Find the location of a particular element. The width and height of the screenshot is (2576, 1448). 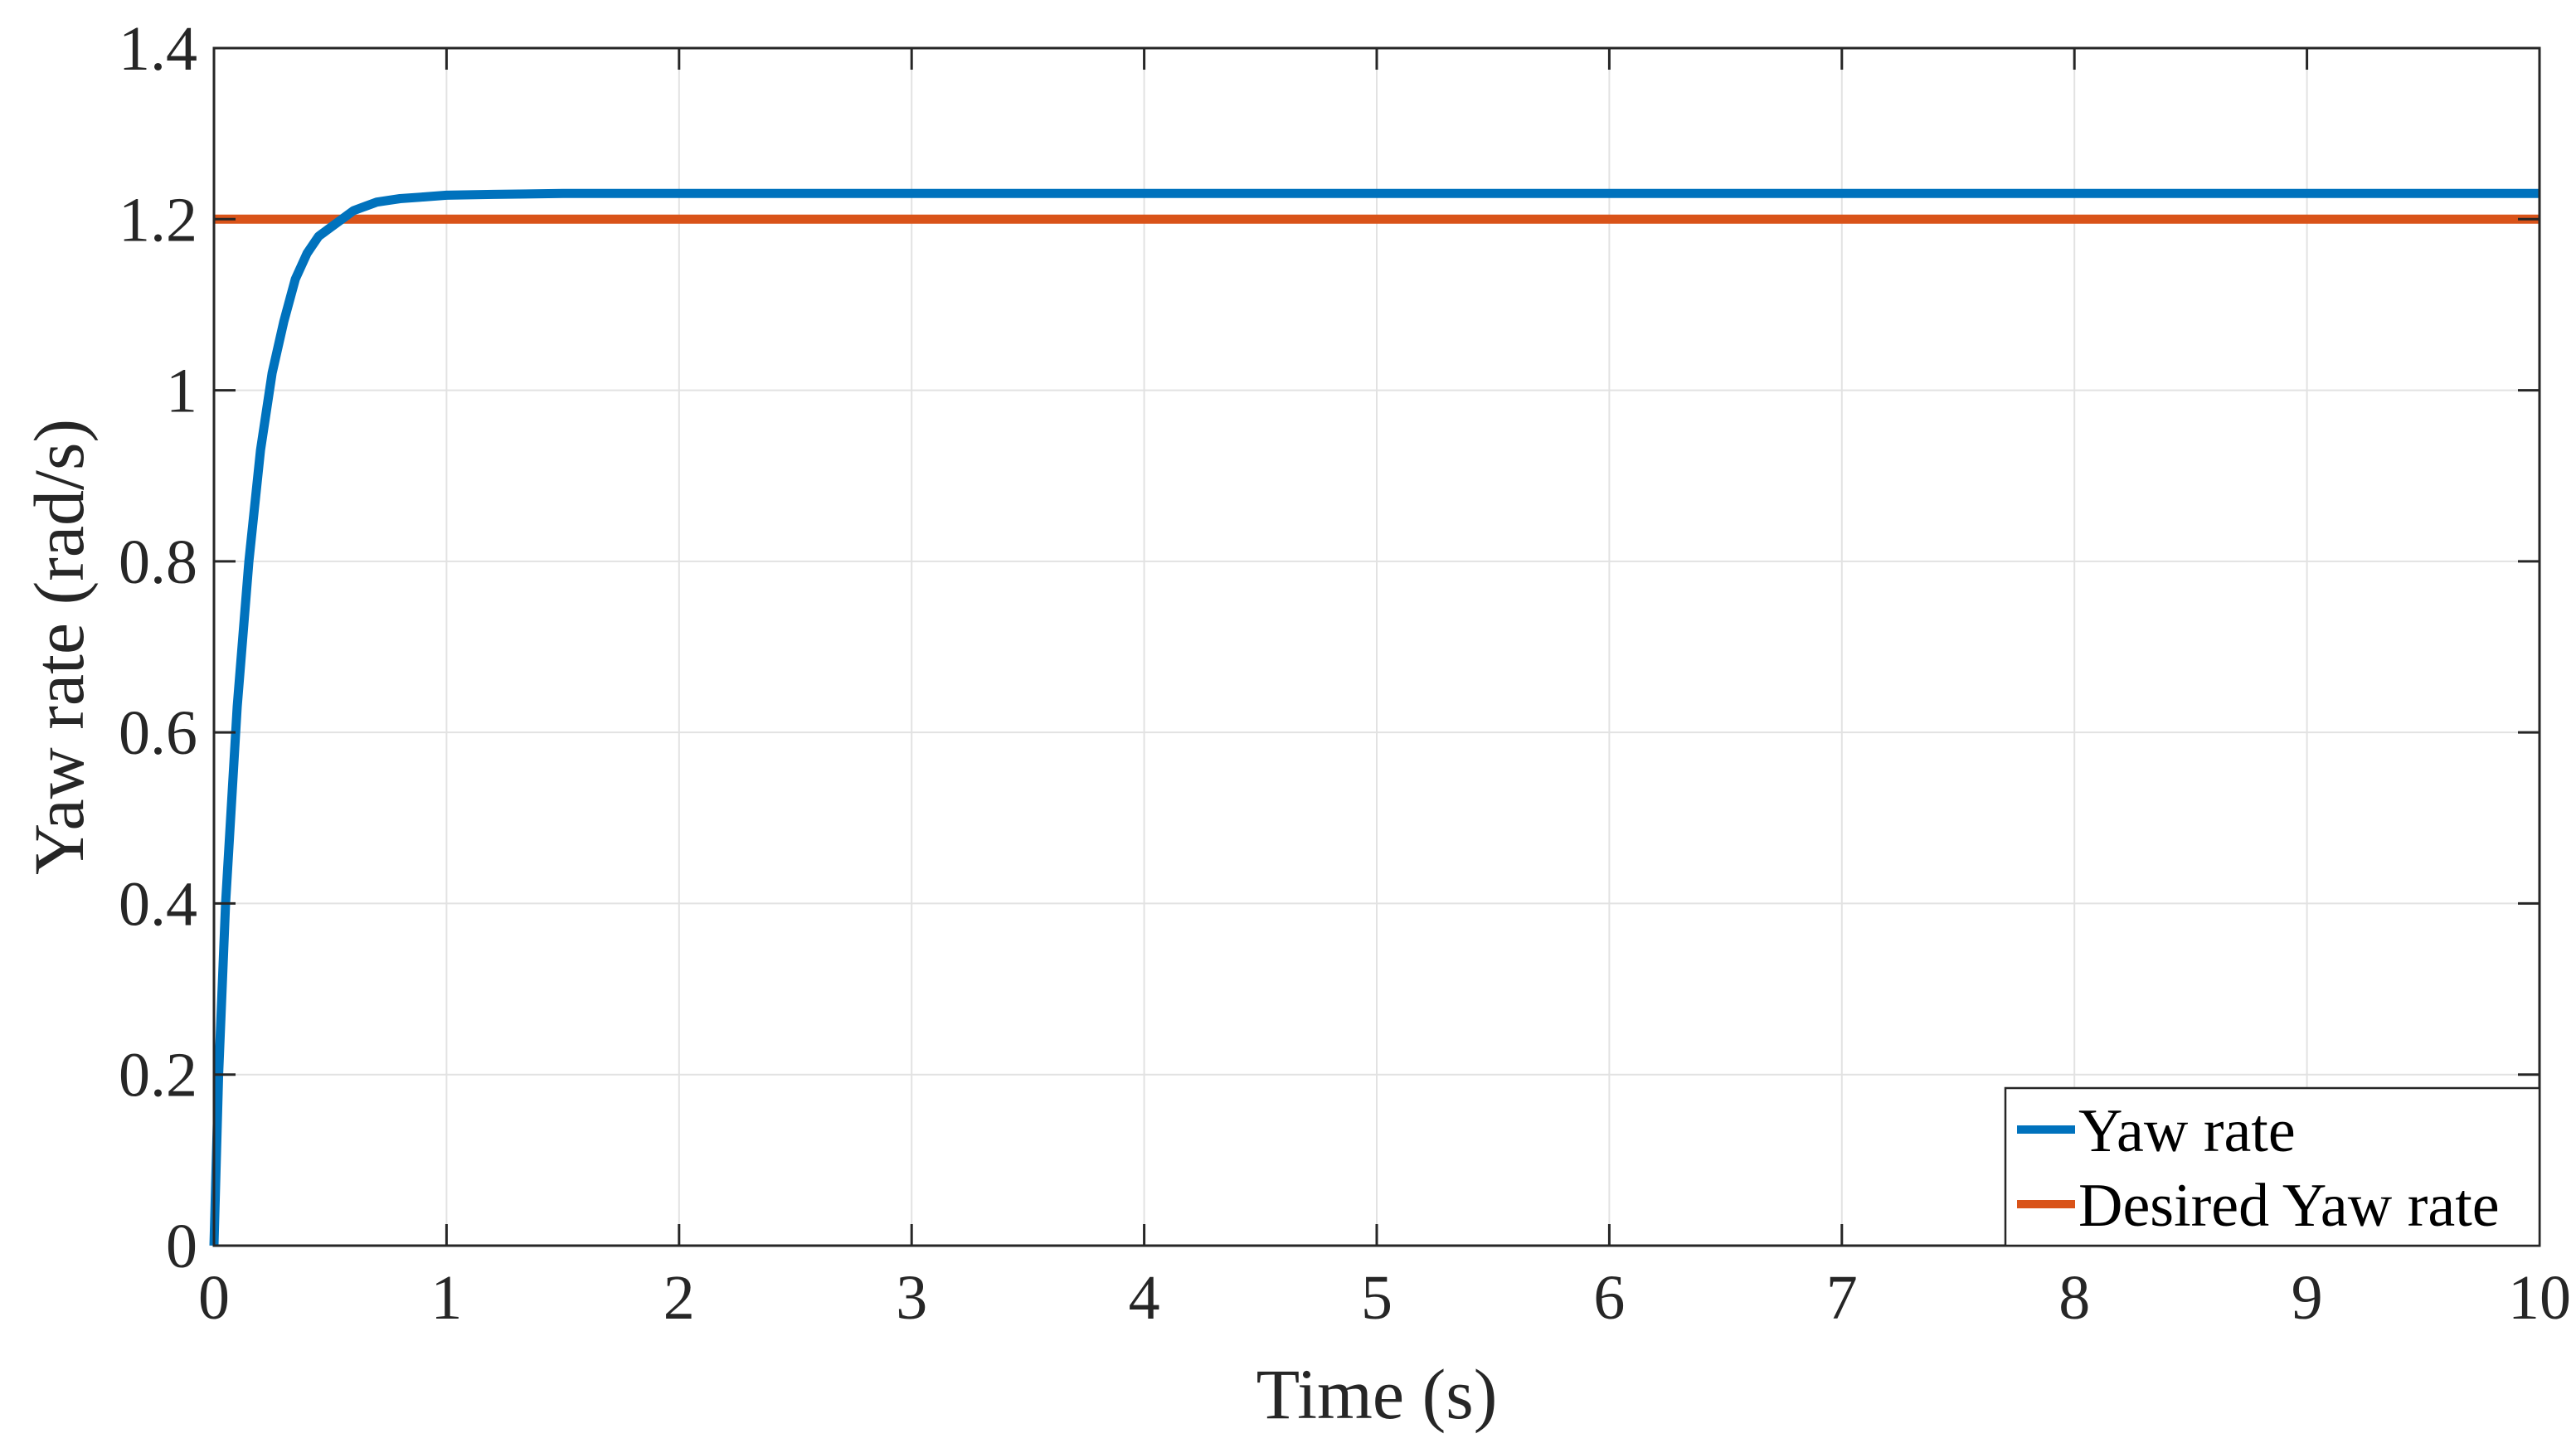

x-tick-label: 5 is located at coordinates (1377, 1298).